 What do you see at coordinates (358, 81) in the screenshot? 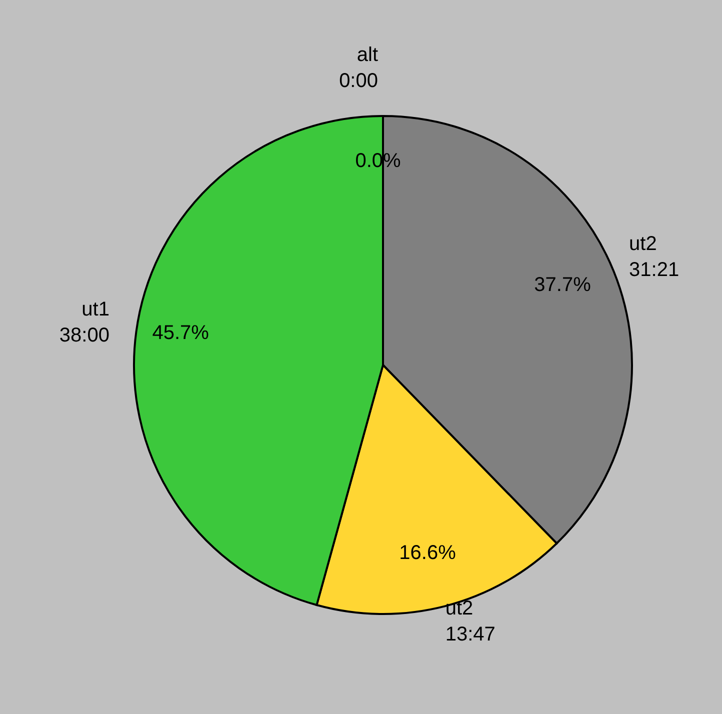
I see `text: 0:00` at bounding box center [358, 81].